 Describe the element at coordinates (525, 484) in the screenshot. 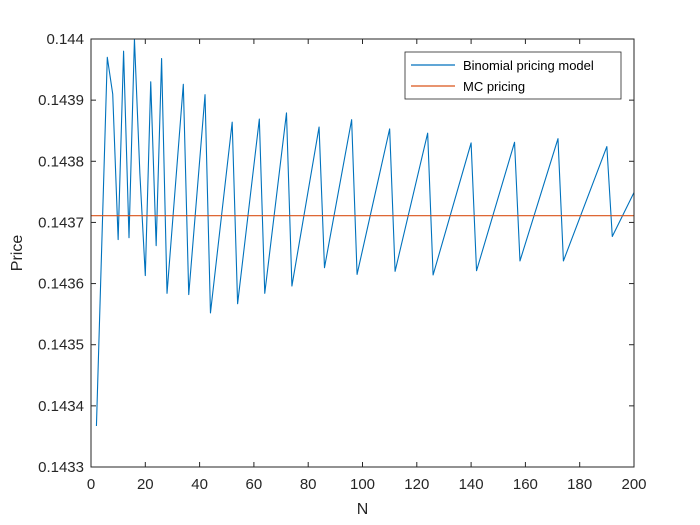

I see `x-tick-label: 160` at that location.